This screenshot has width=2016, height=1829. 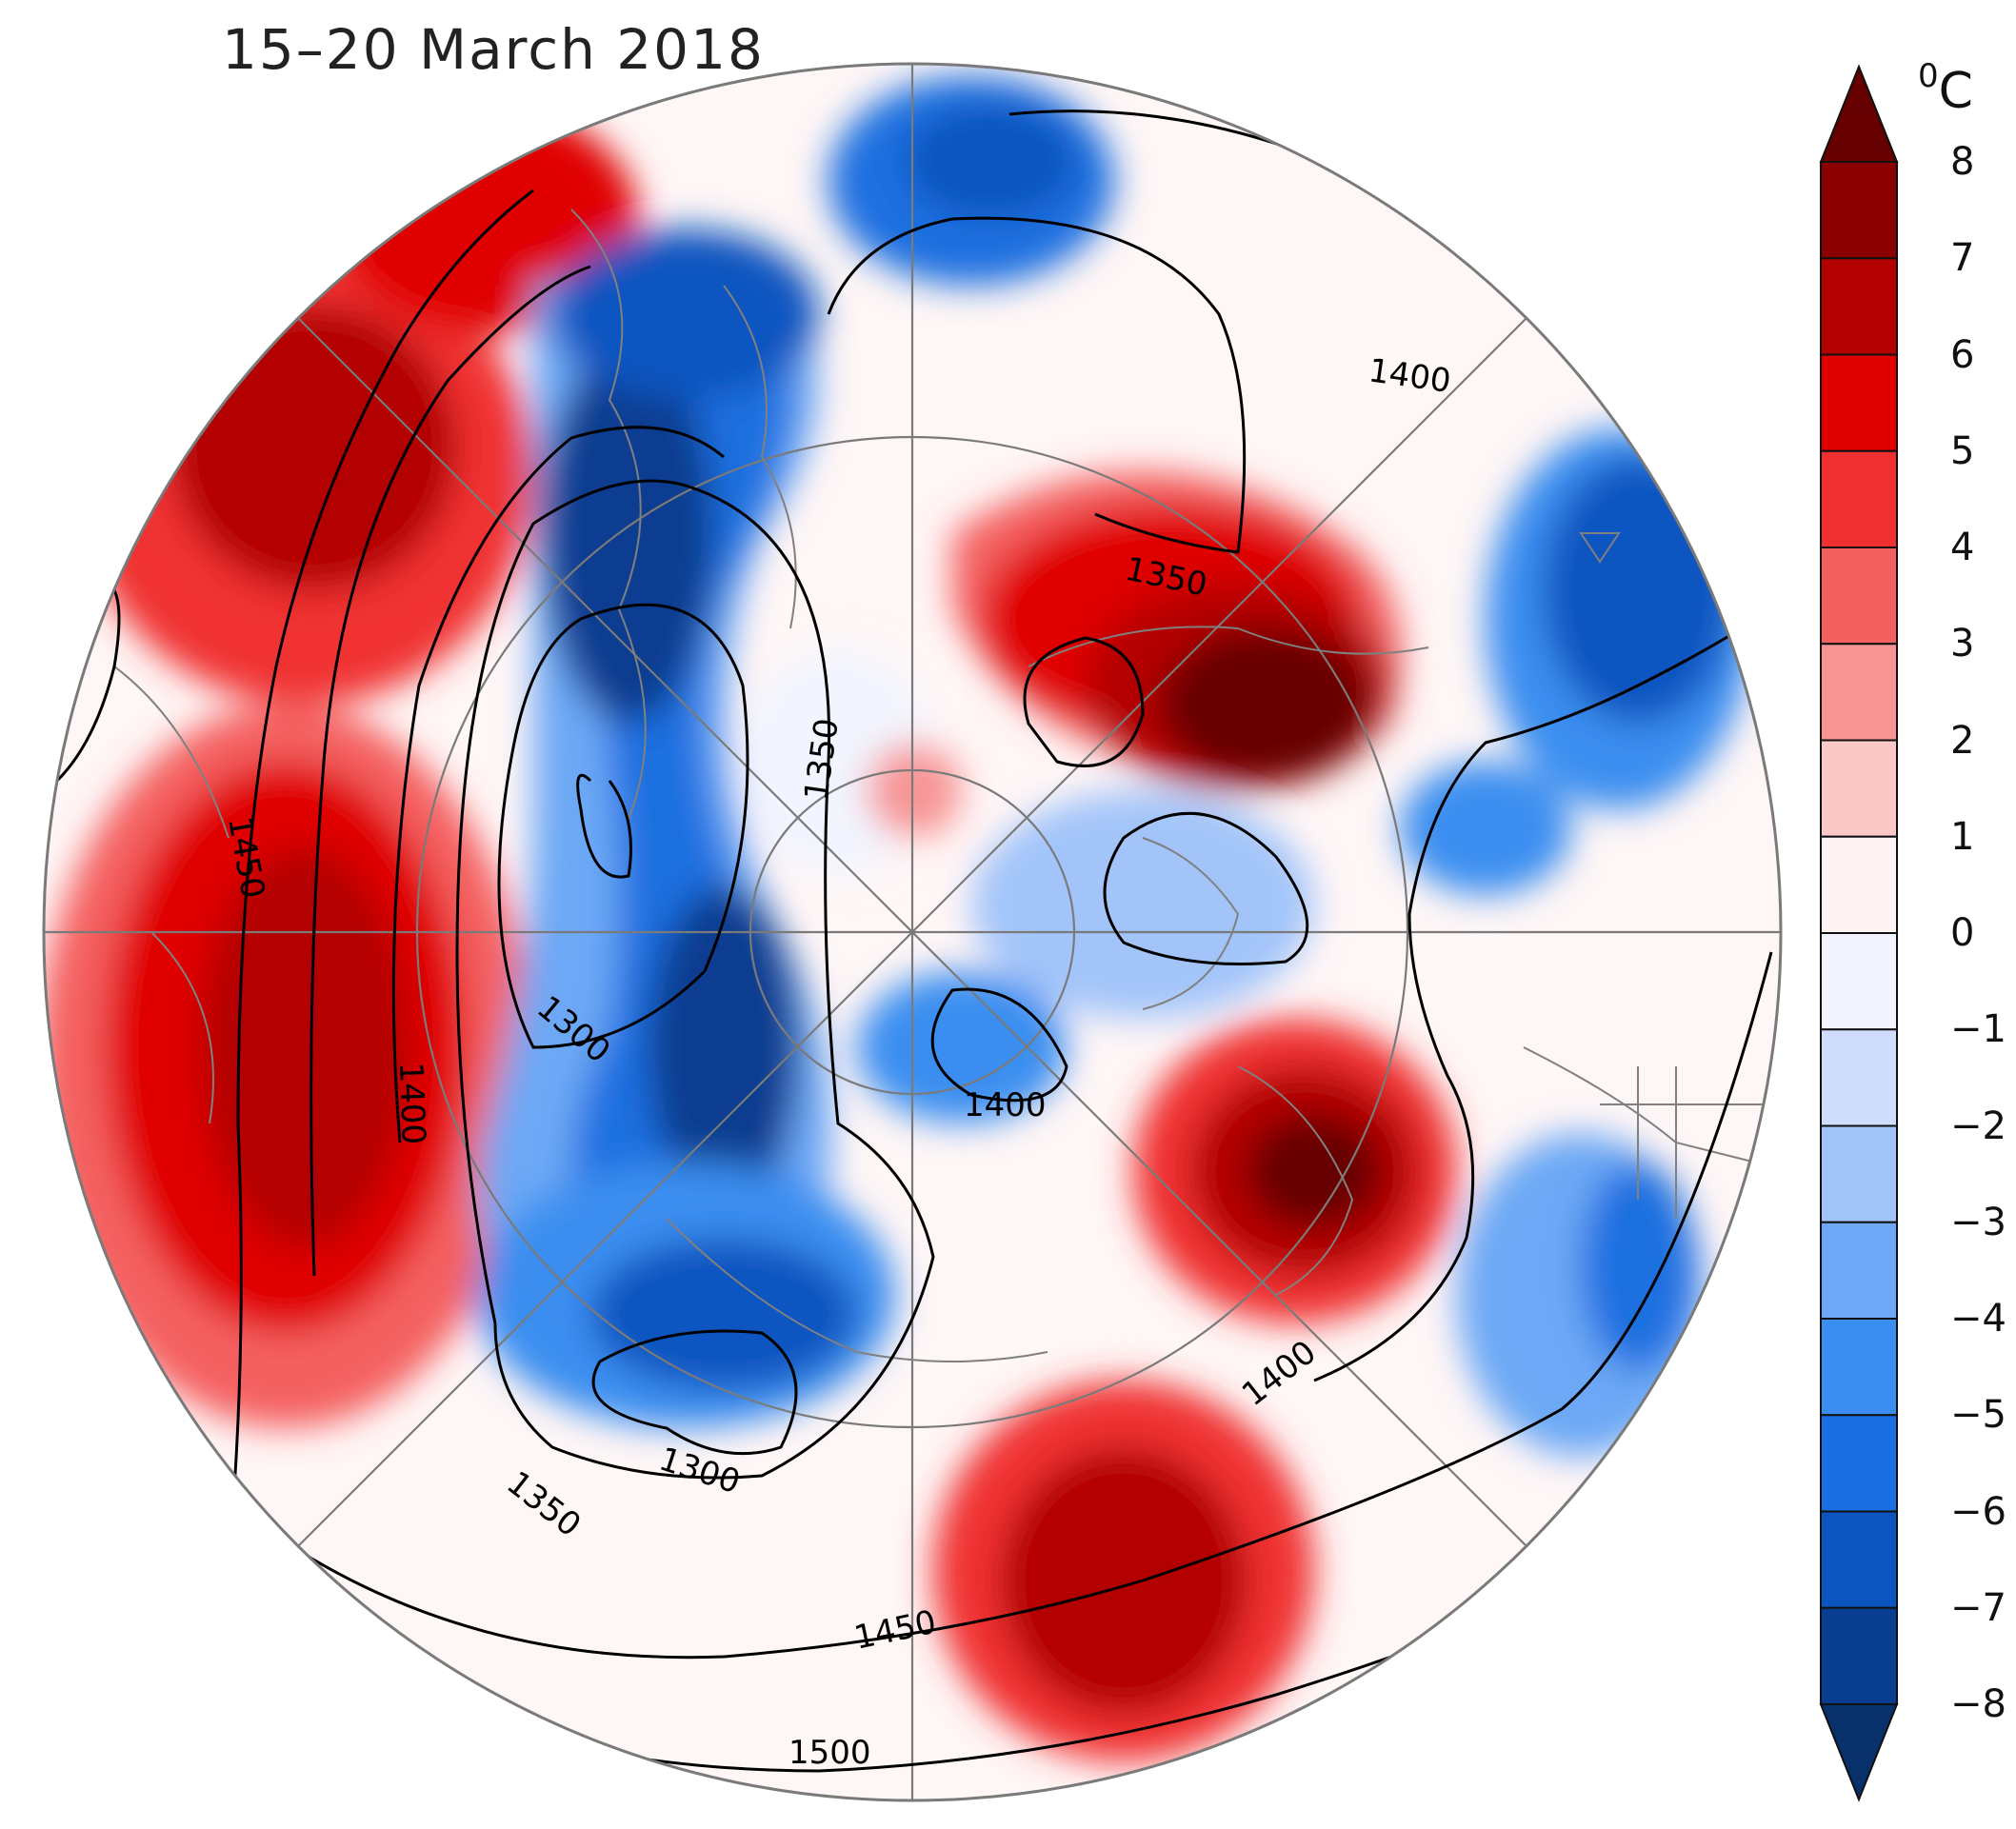 What do you see at coordinates (829, 1753) in the screenshot?
I see `contour-label: 1500` at bounding box center [829, 1753].